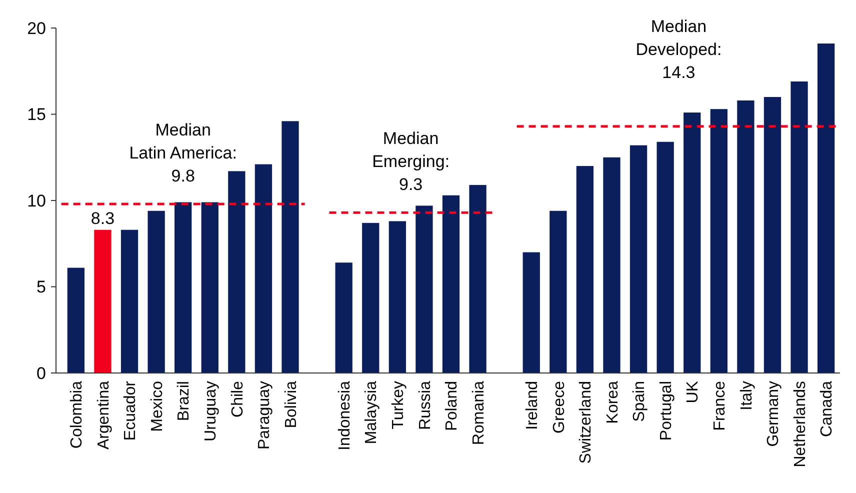 The image size is (856, 493). I want to click on x-tick-label: UK, so click(693, 392).